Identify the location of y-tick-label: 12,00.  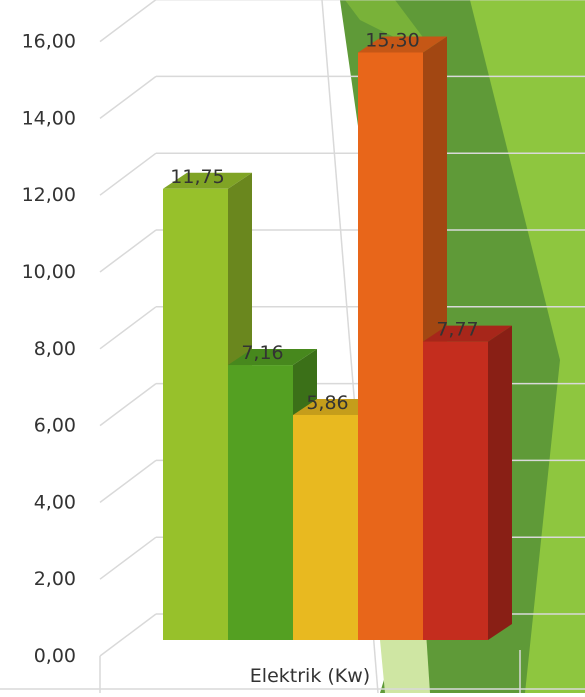
(49, 195).